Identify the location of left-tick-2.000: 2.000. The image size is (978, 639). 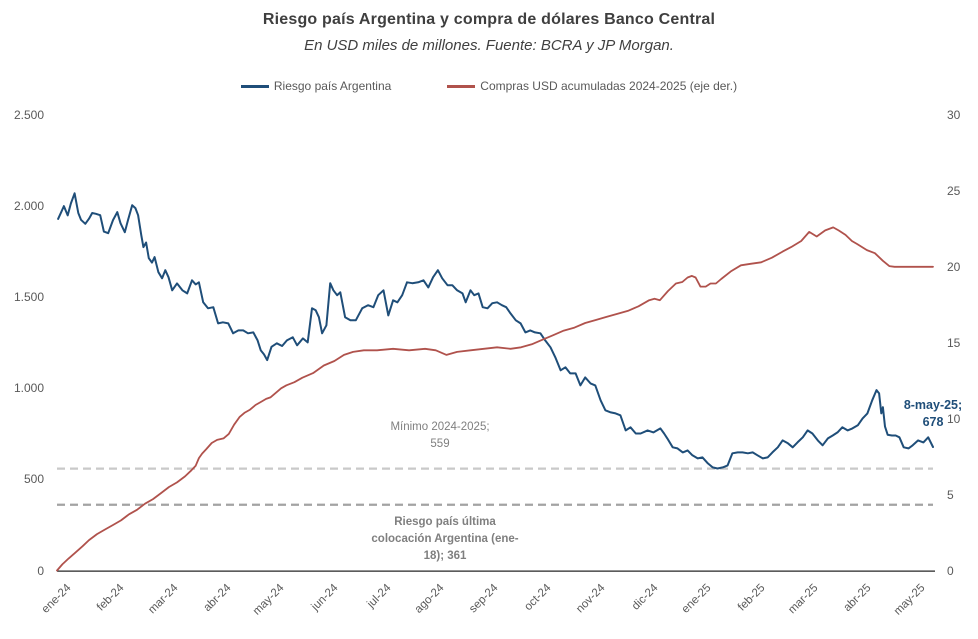
(28, 206).